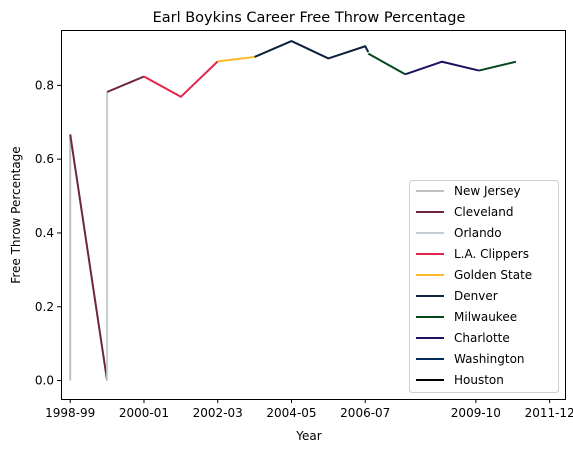 This screenshot has height=453, width=573. Describe the element at coordinates (70, 413) in the screenshot. I see `x-tick-label-0: 1998-99` at that location.